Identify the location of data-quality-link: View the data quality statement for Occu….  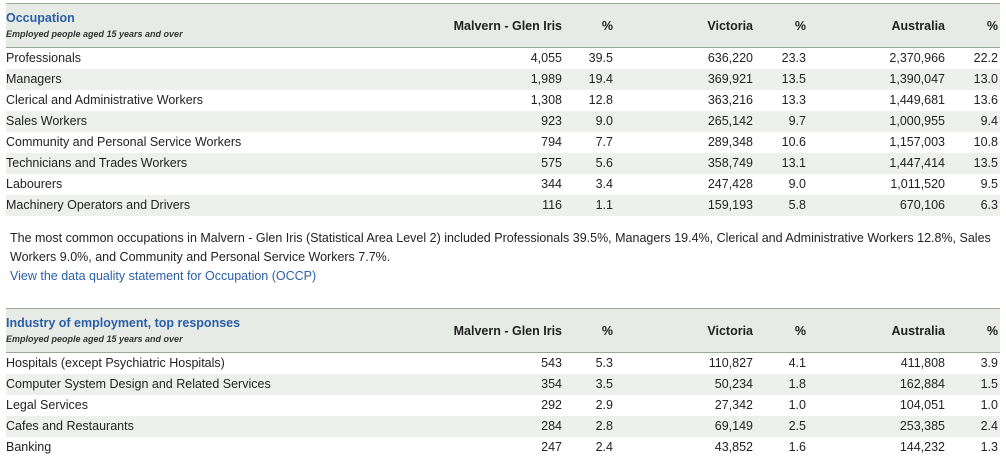
(163, 276).